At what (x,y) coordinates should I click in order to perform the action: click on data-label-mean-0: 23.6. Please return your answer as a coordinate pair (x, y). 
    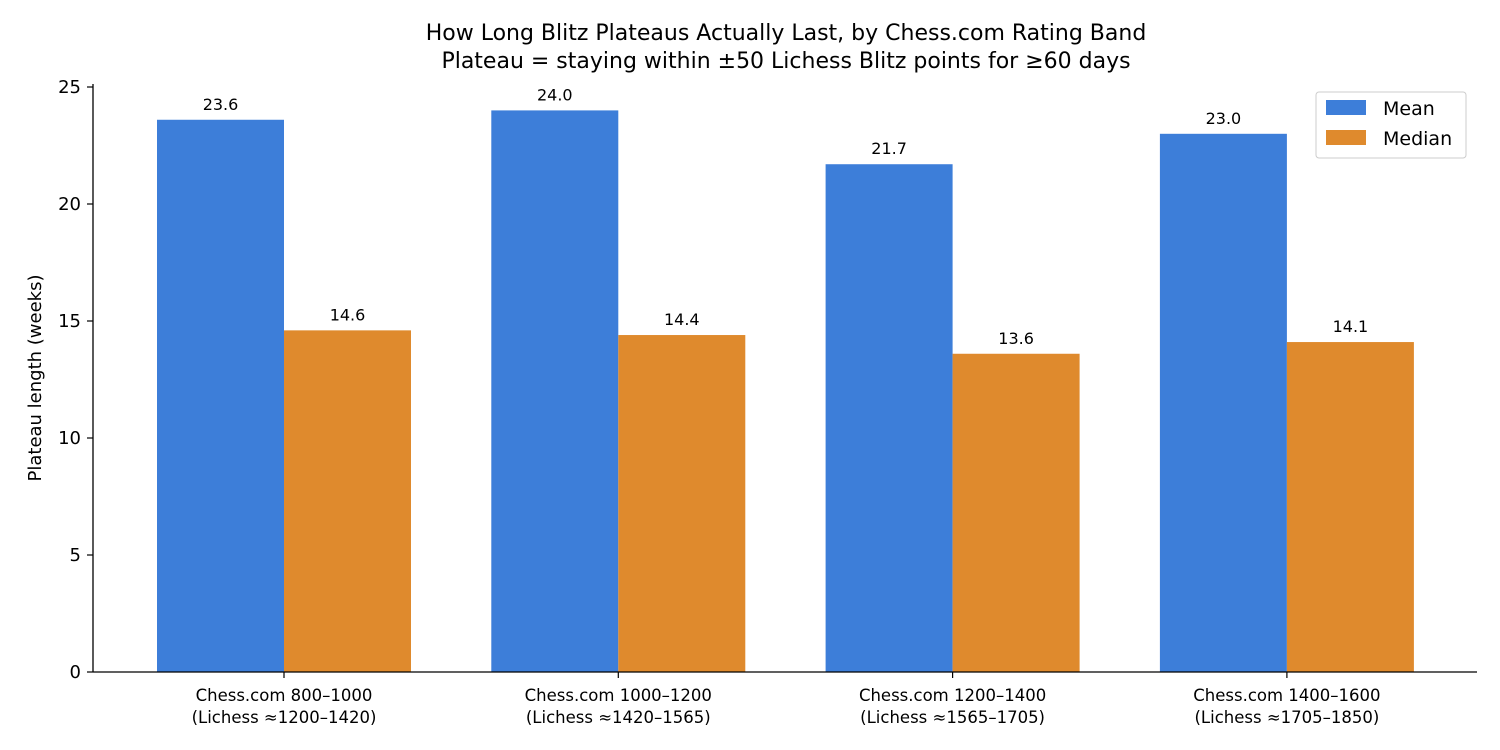
    Looking at the image, I should click on (221, 104).